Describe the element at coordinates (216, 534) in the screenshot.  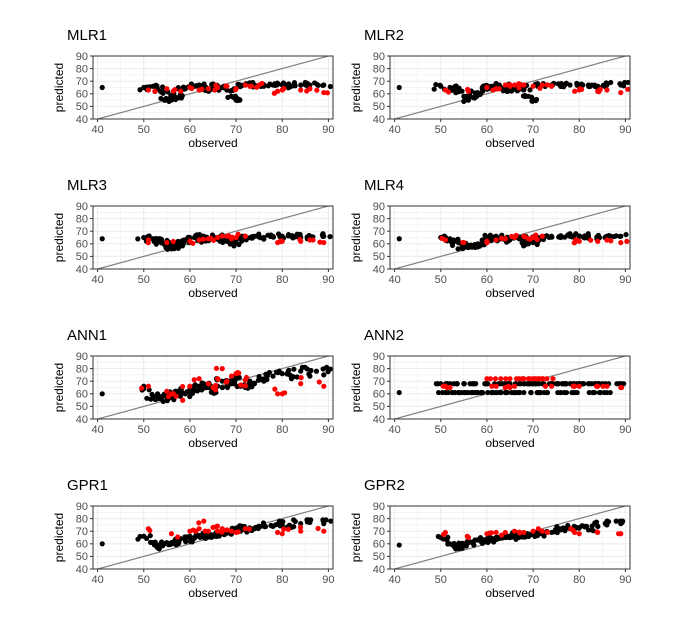
I see `points` at that location.